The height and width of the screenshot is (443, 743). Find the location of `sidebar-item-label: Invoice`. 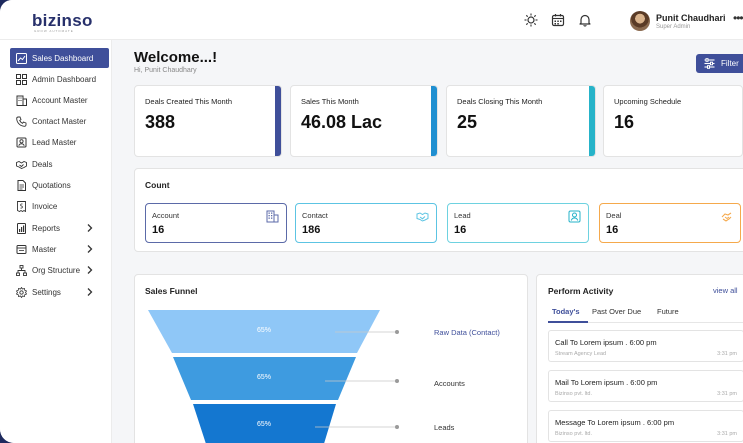

sidebar-item-label: Invoice is located at coordinates (45, 206).